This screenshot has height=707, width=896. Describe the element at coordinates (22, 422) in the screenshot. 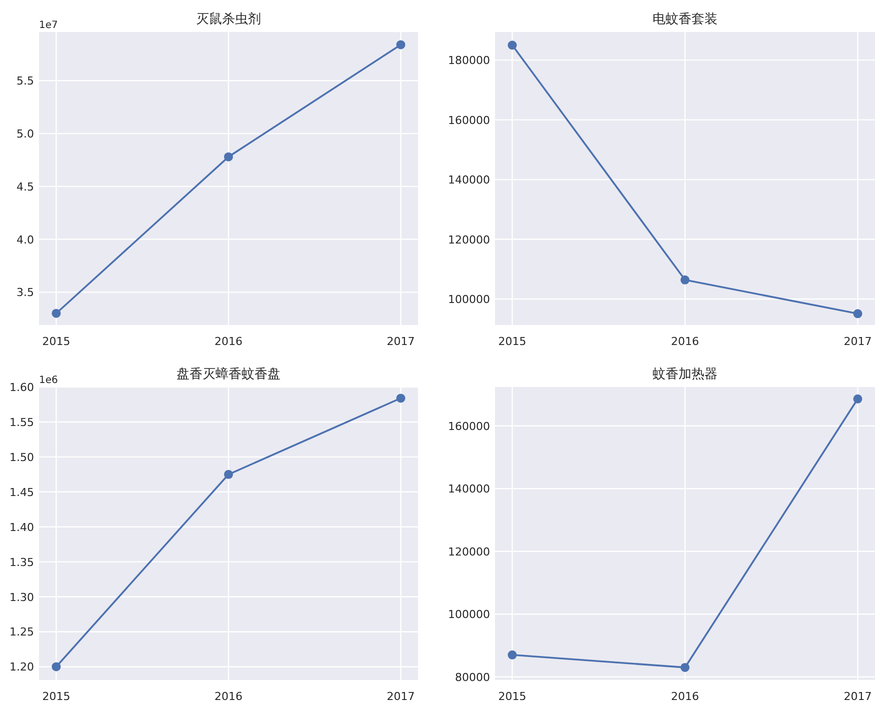

I see `y-tick-label: 1.55` at that location.